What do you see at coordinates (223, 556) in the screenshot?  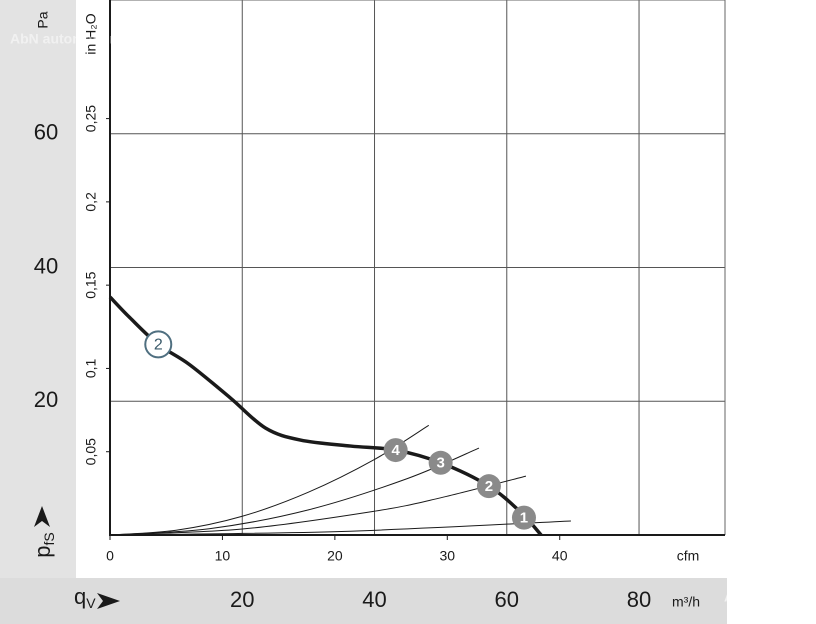 I see `x2-tick-label: 10` at bounding box center [223, 556].